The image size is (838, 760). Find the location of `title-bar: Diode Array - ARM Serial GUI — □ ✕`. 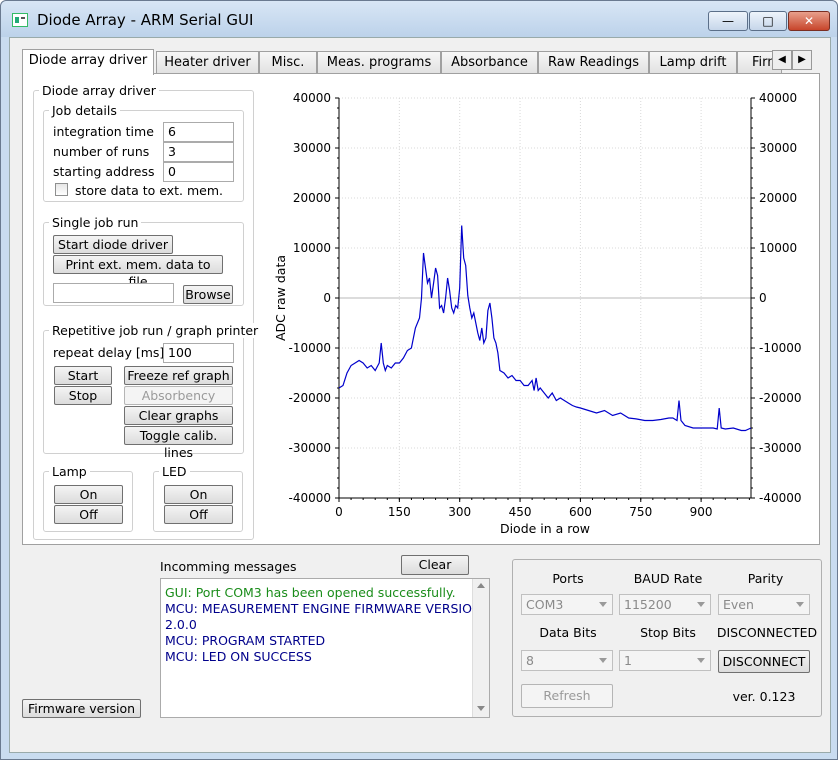

title-bar: Diode Array - ARM Serial GUI — □ ✕ is located at coordinates (419, 19).